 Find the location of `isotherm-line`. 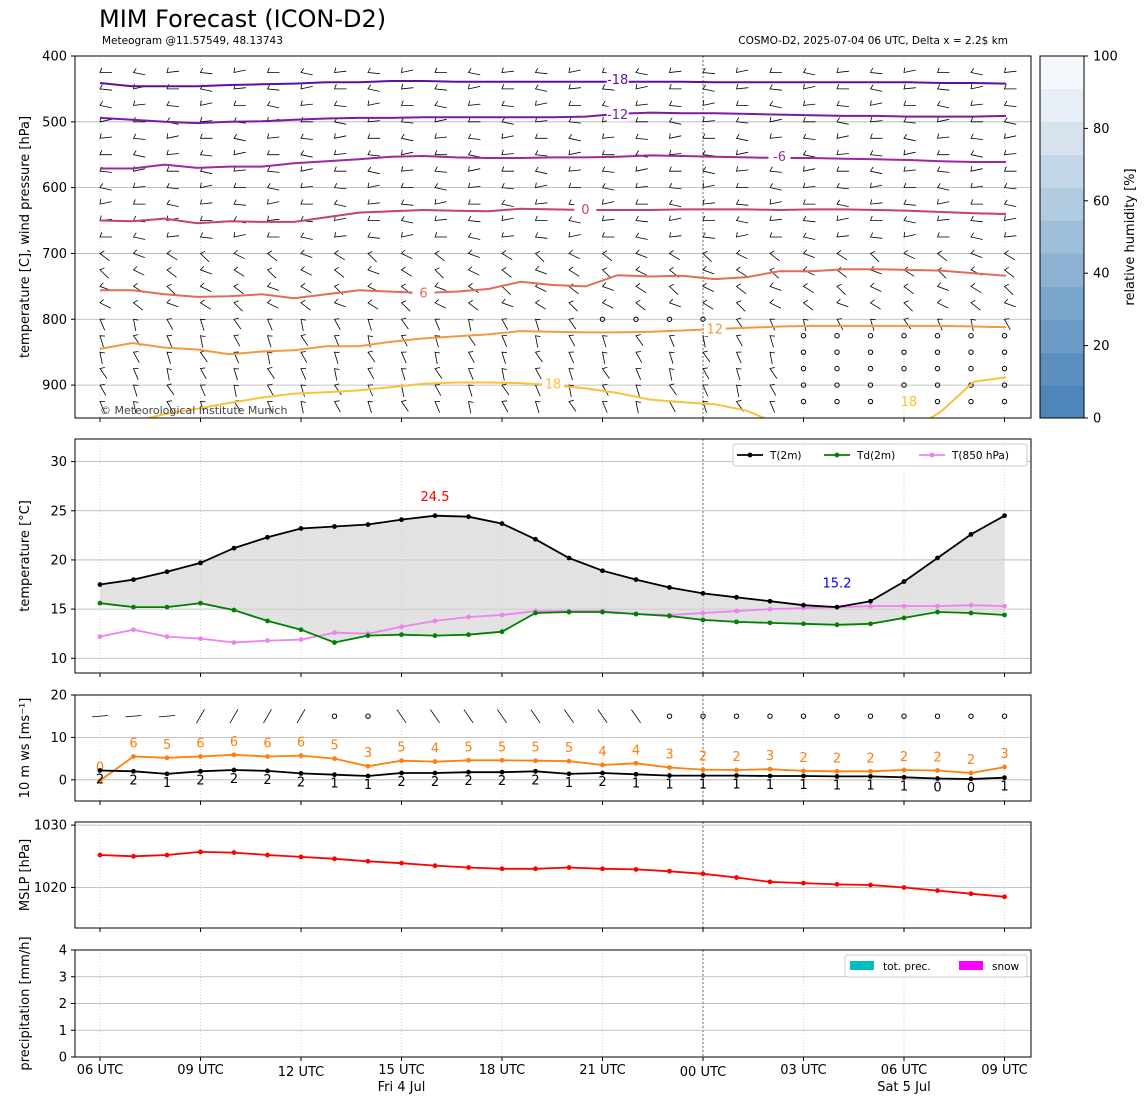

isotherm-line is located at coordinates (553, 118).